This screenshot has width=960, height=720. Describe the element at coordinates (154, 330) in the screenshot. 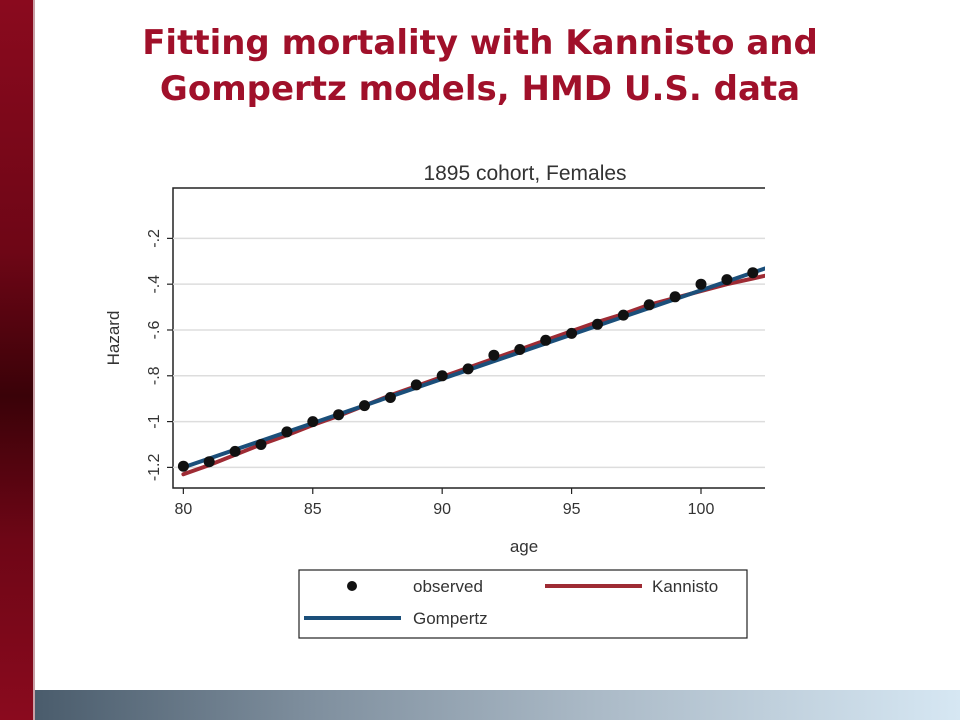

I see `y-tick-label: -.6` at that location.